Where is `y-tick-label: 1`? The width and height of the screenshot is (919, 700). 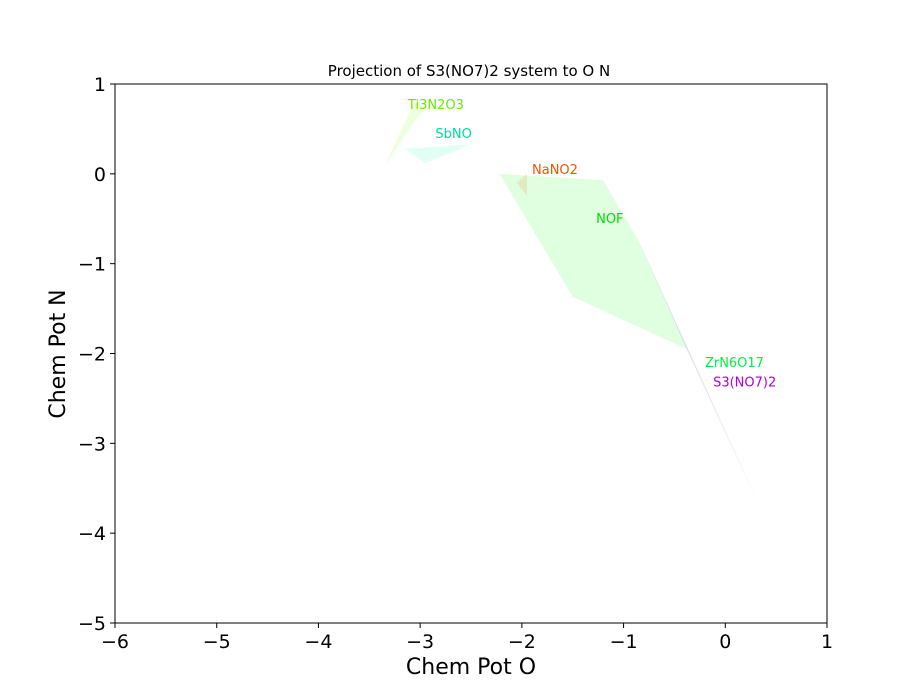
y-tick-label: 1 is located at coordinates (100, 85).